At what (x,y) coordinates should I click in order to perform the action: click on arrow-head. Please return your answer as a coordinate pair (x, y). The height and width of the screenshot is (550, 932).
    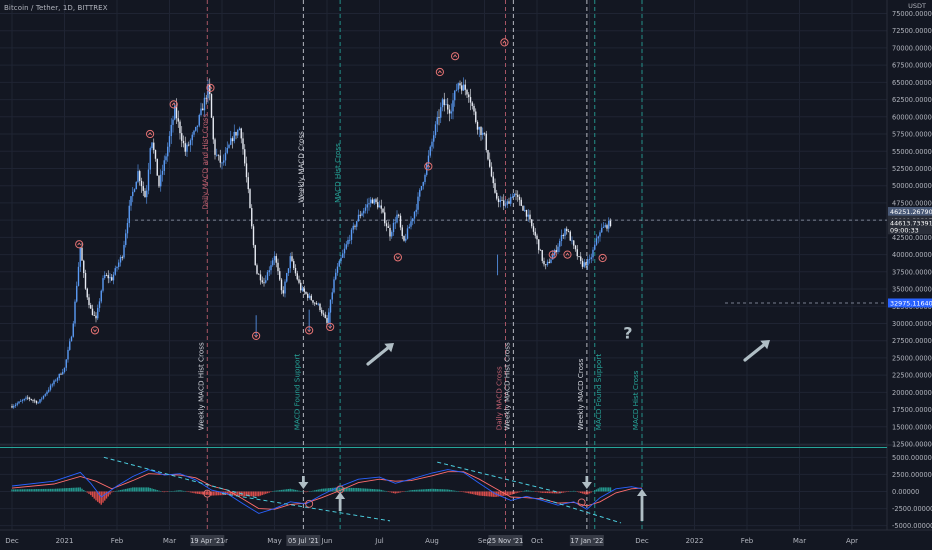
    Looking at the image, I should click on (389, 348).